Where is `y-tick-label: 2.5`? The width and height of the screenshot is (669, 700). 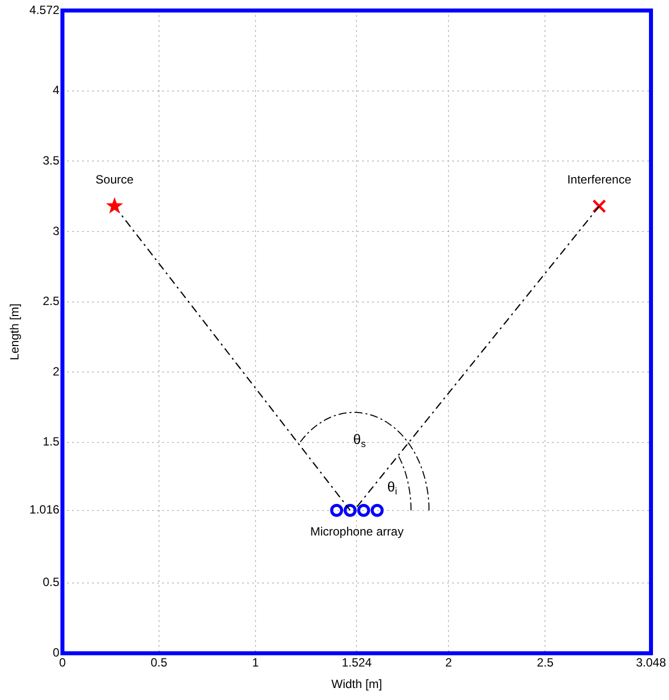 y-tick-label: 2.5 is located at coordinates (51, 301).